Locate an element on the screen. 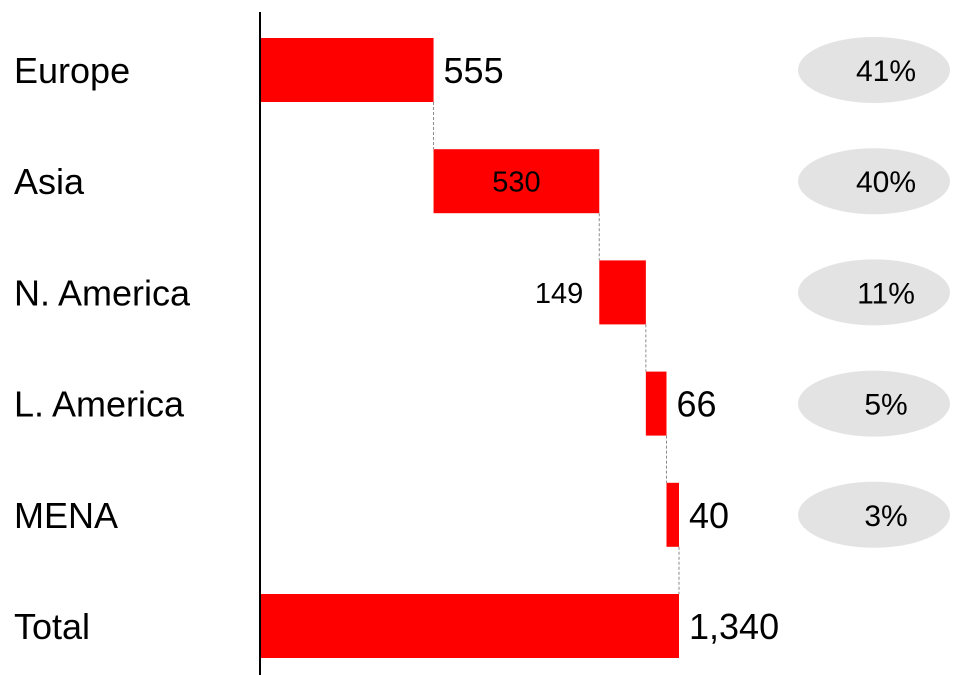 The height and width of the screenshot is (675, 953). bar-n-america is located at coordinates (622, 292).